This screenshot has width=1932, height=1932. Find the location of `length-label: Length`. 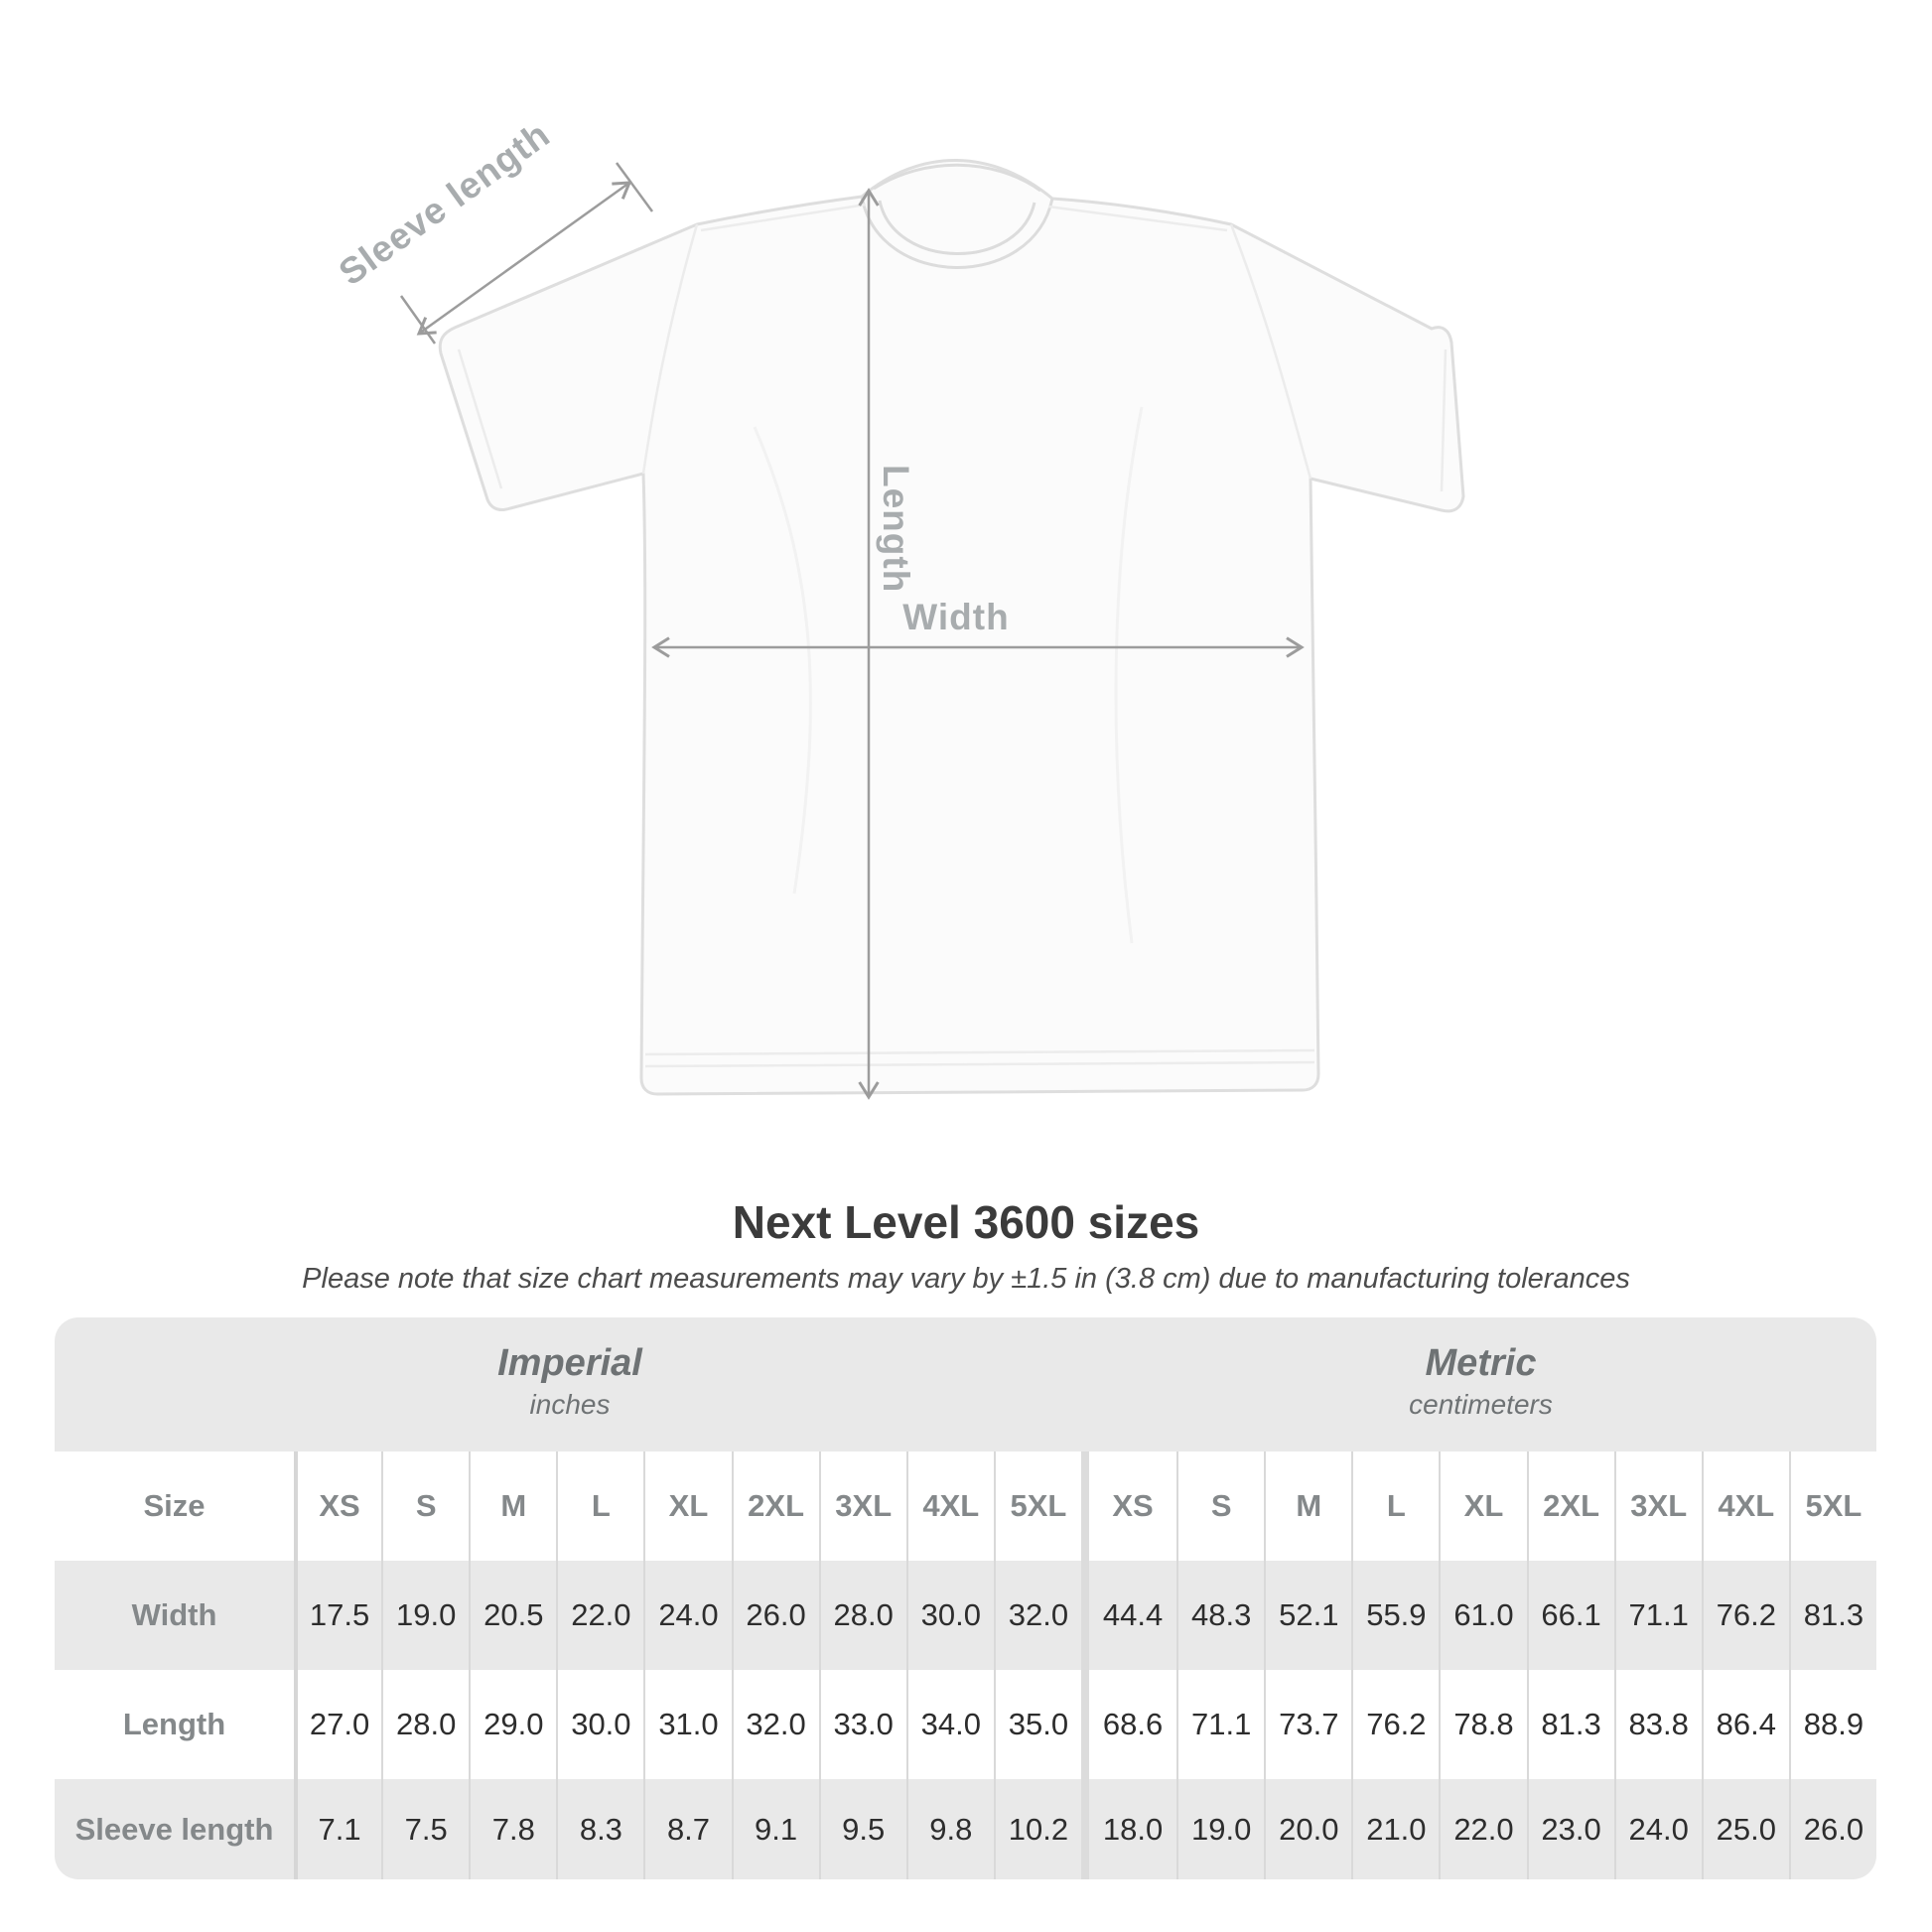

length-label: Length is located at coordinates (896, 529).